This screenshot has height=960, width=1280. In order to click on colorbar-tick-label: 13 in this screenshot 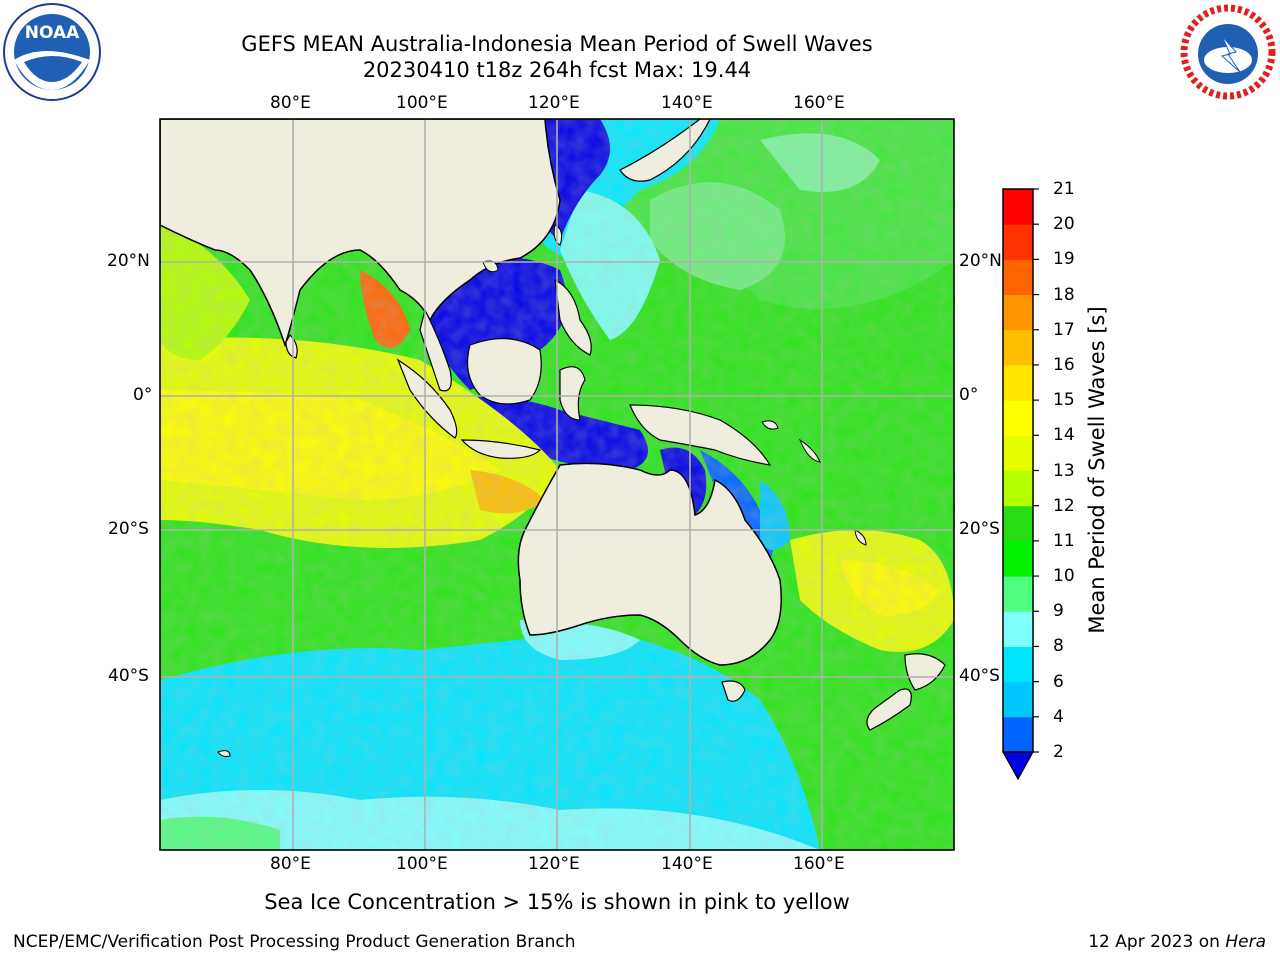, I will do `click(1064, 470)`.